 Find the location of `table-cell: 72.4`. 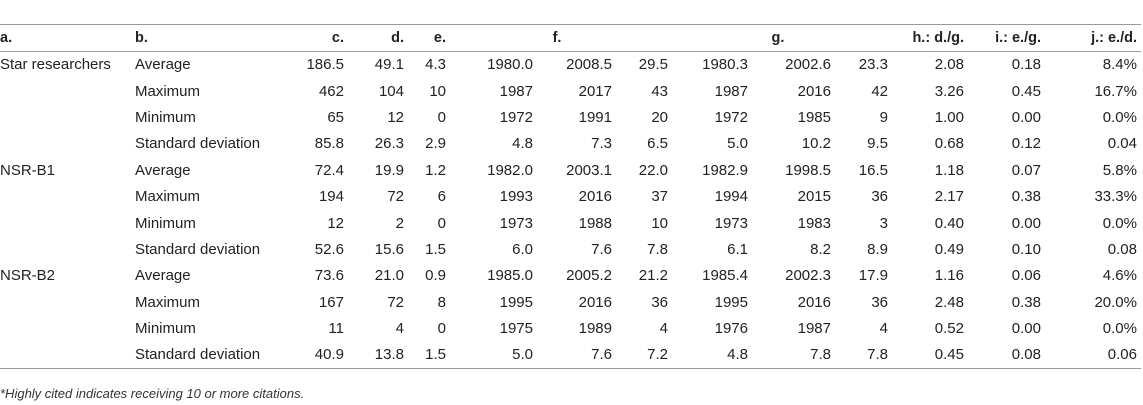

table-cell: 72.4 is located at coordinates (329, 170).